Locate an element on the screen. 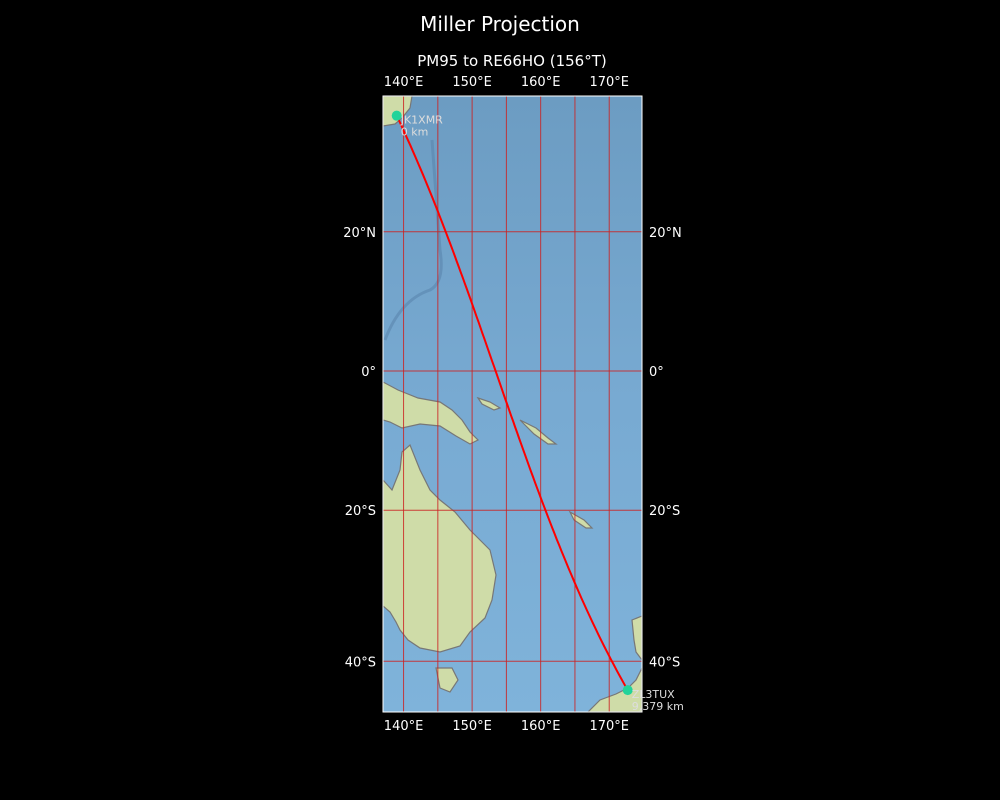 Image resolution: width=1000 pixels, height=800 pixels. lat-tick-label-right: 20°N is located at coordinates (665, 233).